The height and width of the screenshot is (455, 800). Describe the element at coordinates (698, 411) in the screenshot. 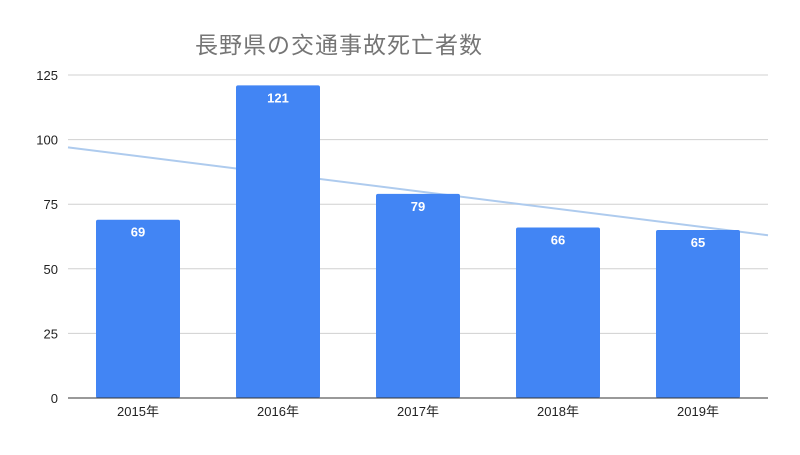

I see `x-tick-label: 2019年` at that location.